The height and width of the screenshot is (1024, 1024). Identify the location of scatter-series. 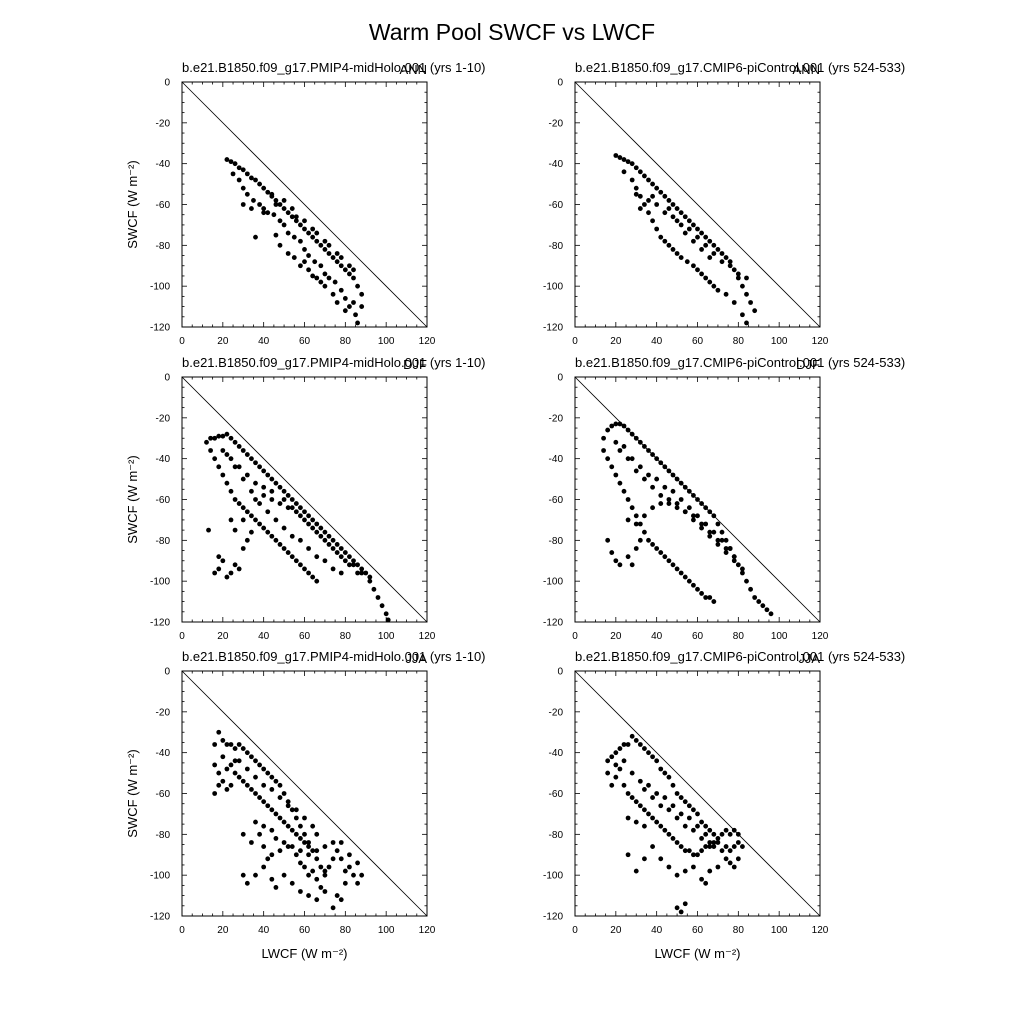
(675, 824).